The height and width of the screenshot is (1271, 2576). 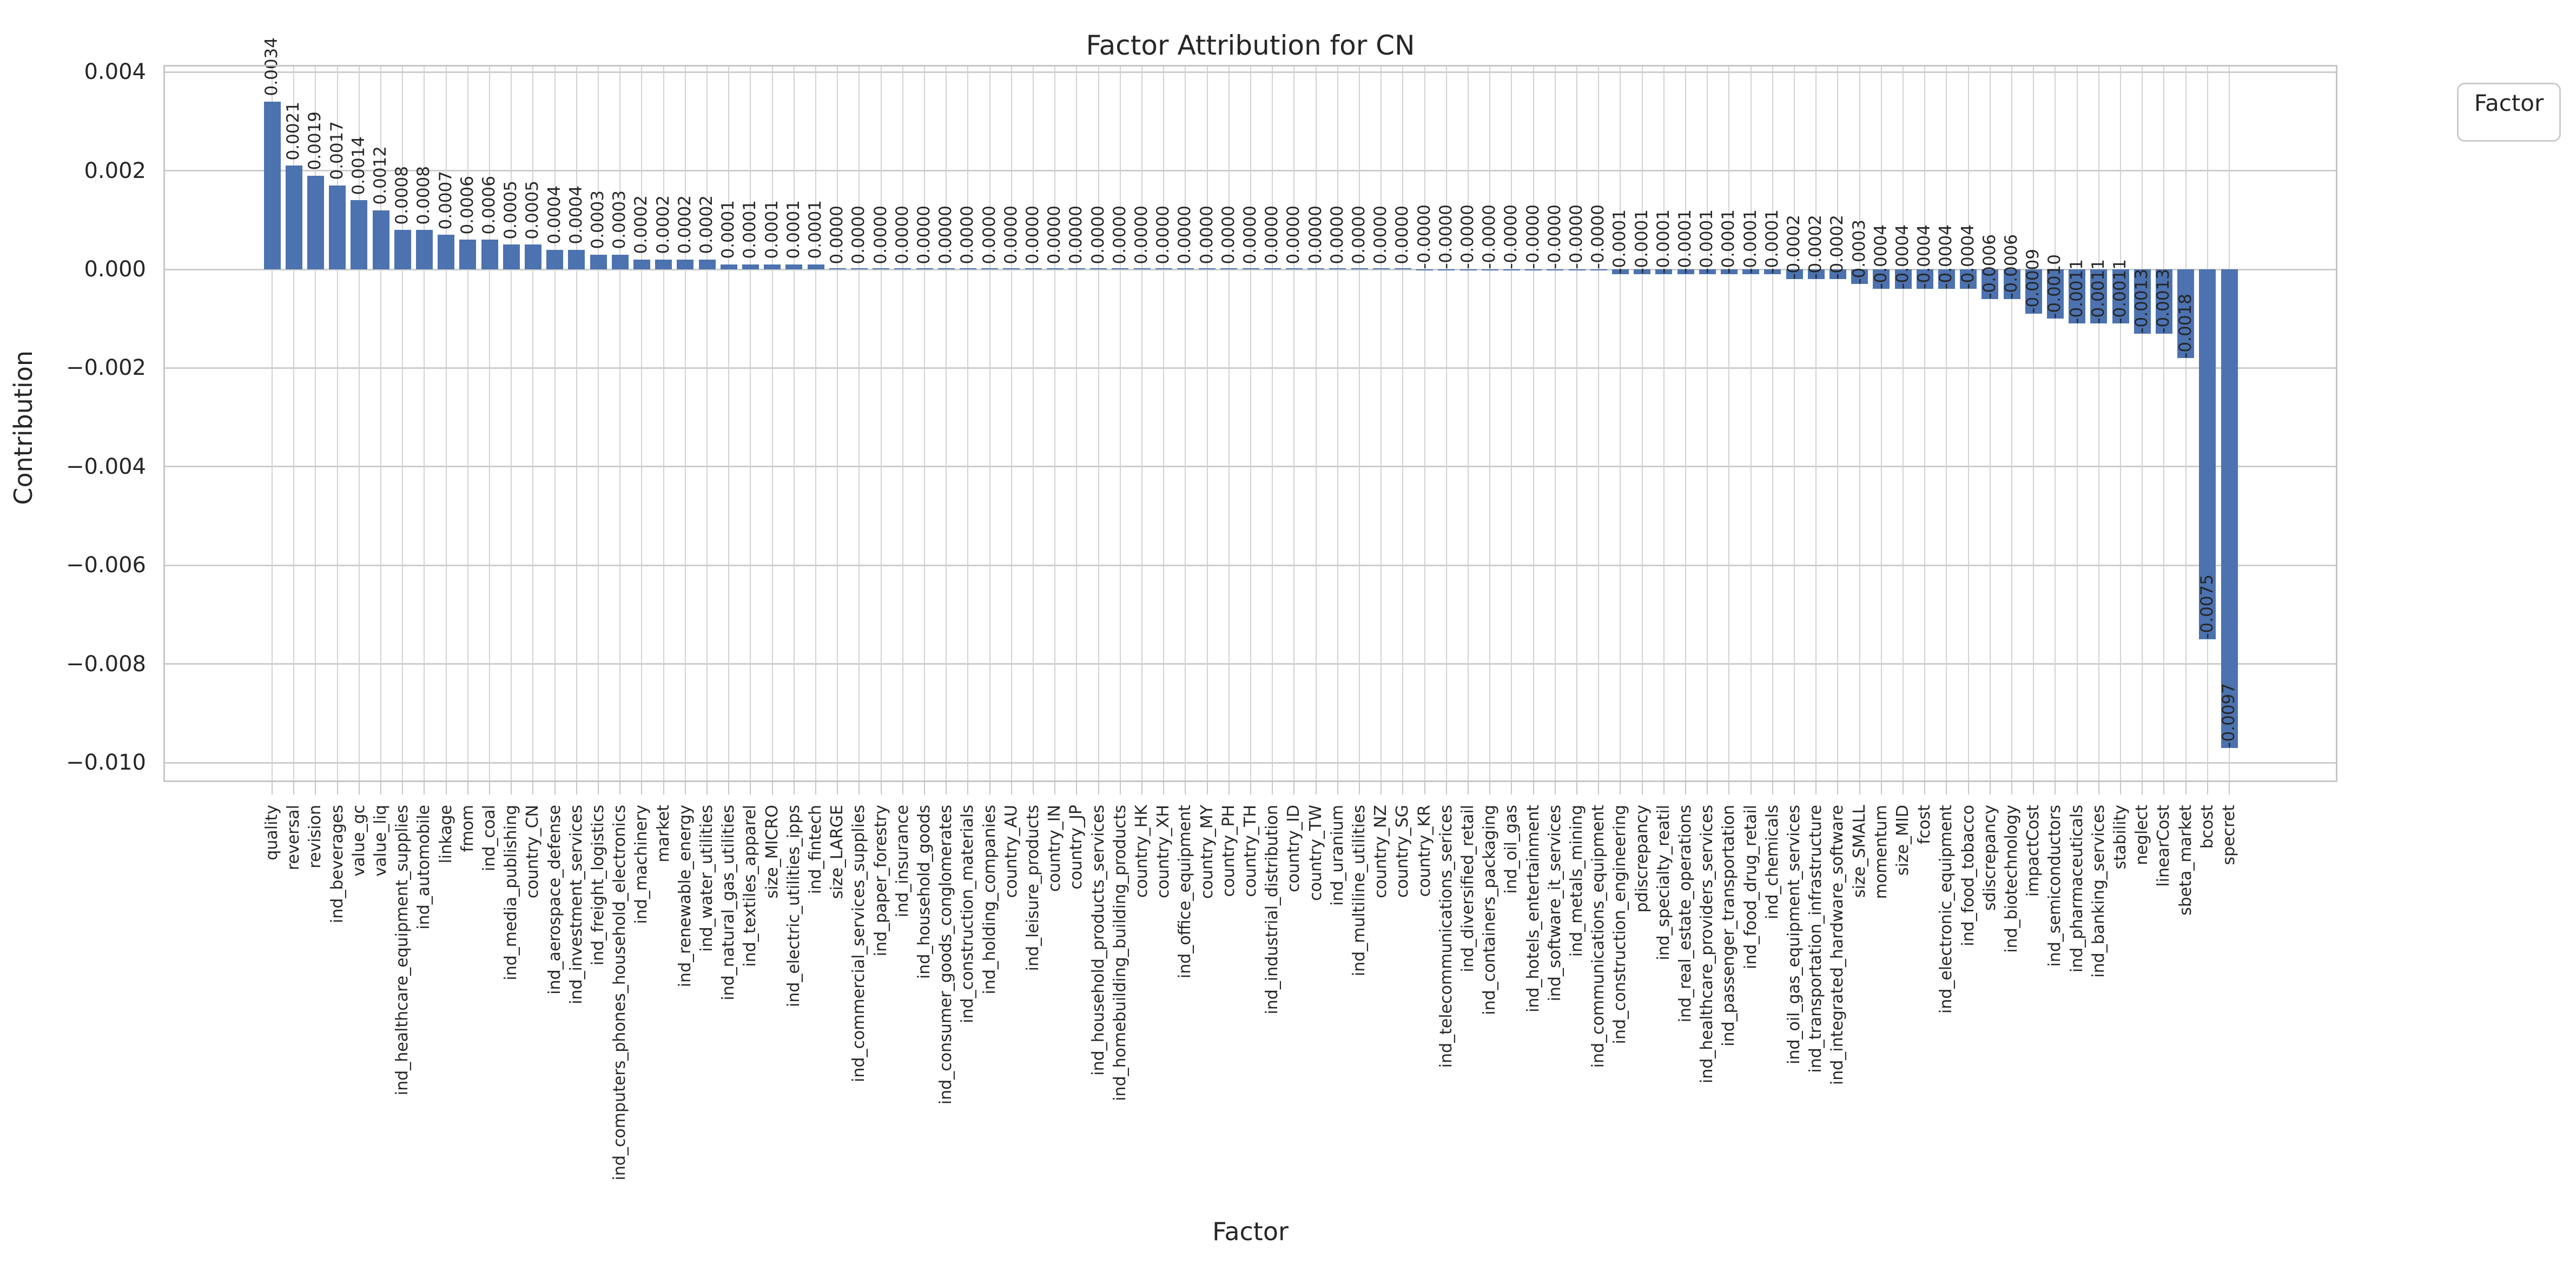 I want to click on bar-value-label: 0.0008, so click(x=402, y=195).